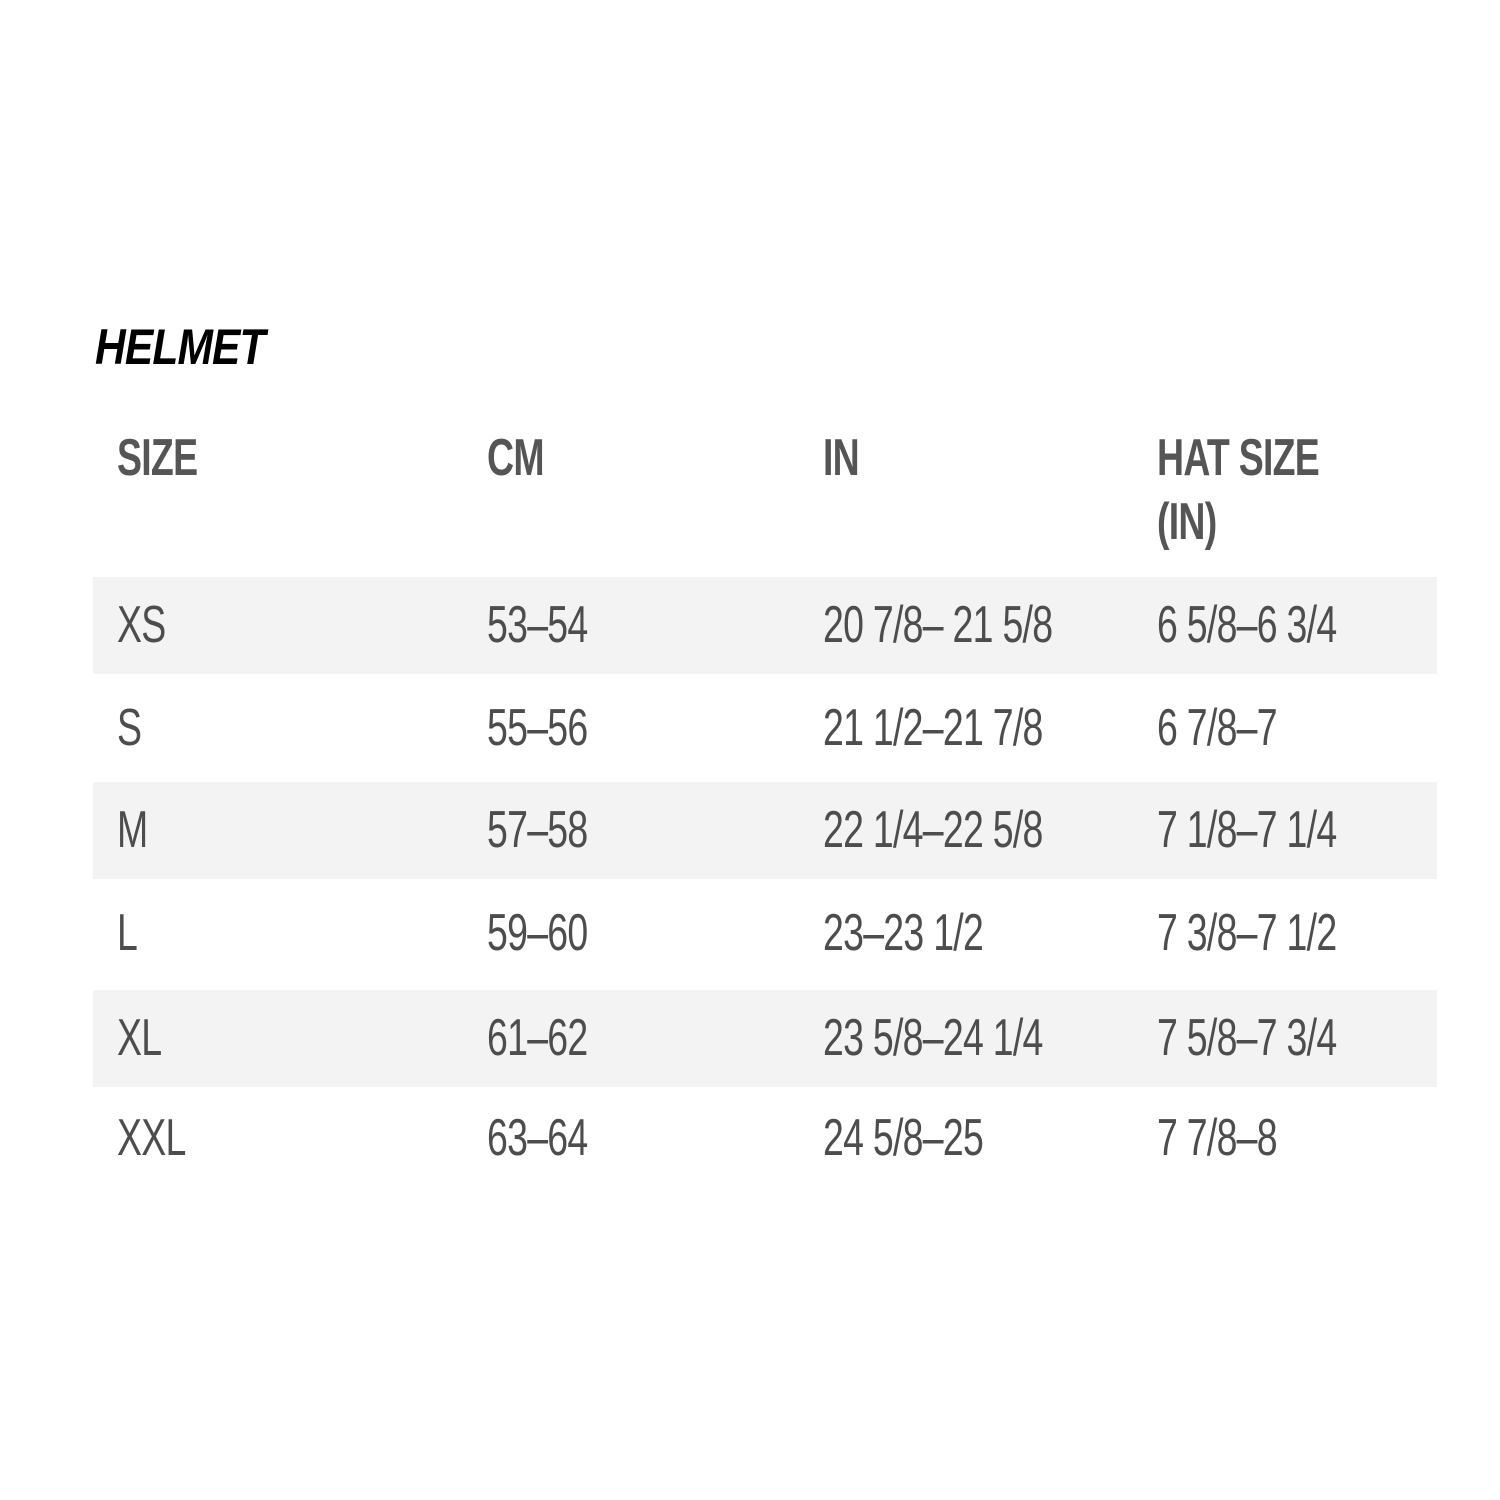 The height and width of the screenshot is (1500, 1500). Describe the element at coordinates (841, 458) in the screenshot. I see `header-in: IN` at that location.